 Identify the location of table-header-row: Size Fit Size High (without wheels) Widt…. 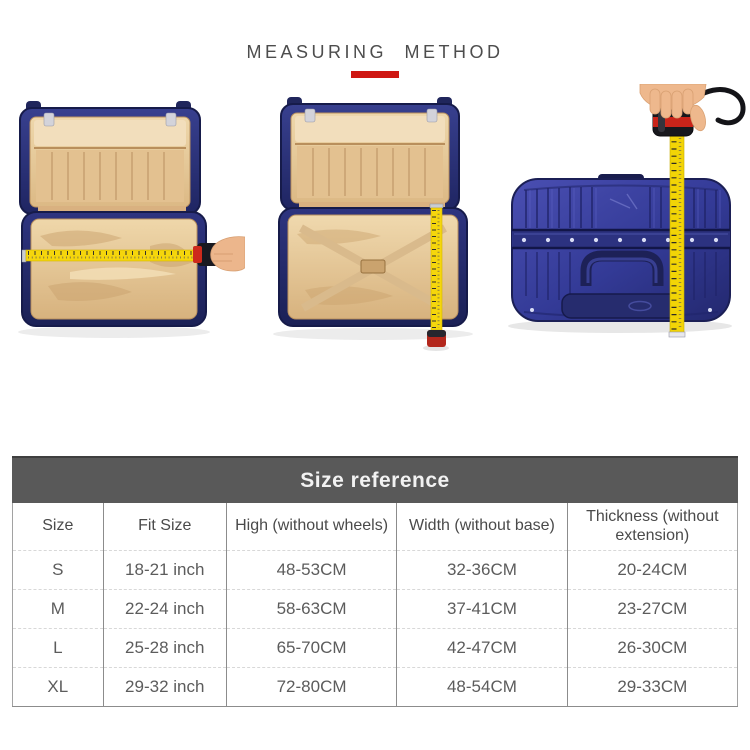
(375, 527).